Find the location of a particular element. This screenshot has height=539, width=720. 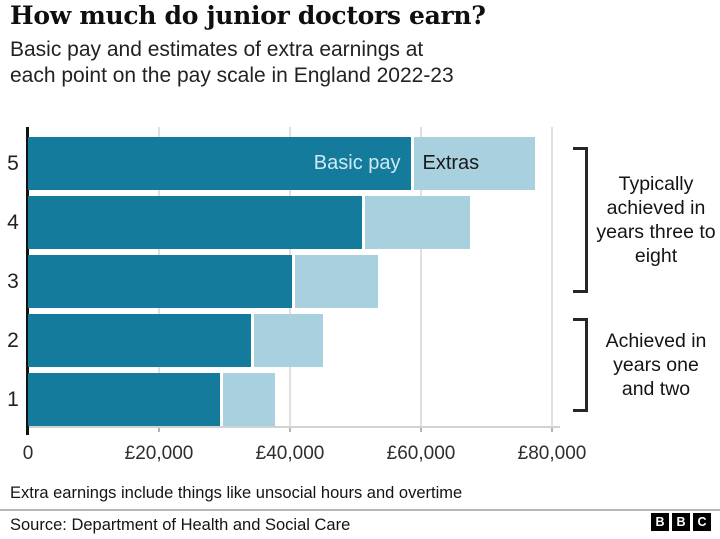

category-label: 3 is located at coordinates (13, 281).